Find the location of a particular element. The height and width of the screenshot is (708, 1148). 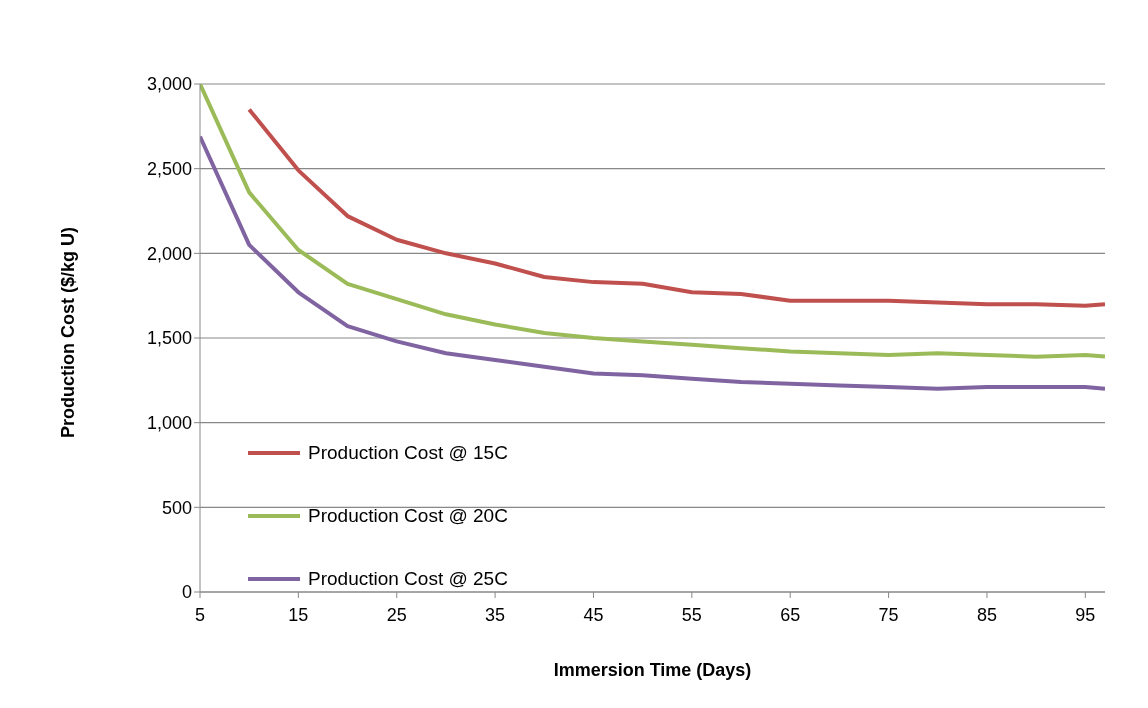

x-tick-label: 35 is located at coordinates (495, 614).